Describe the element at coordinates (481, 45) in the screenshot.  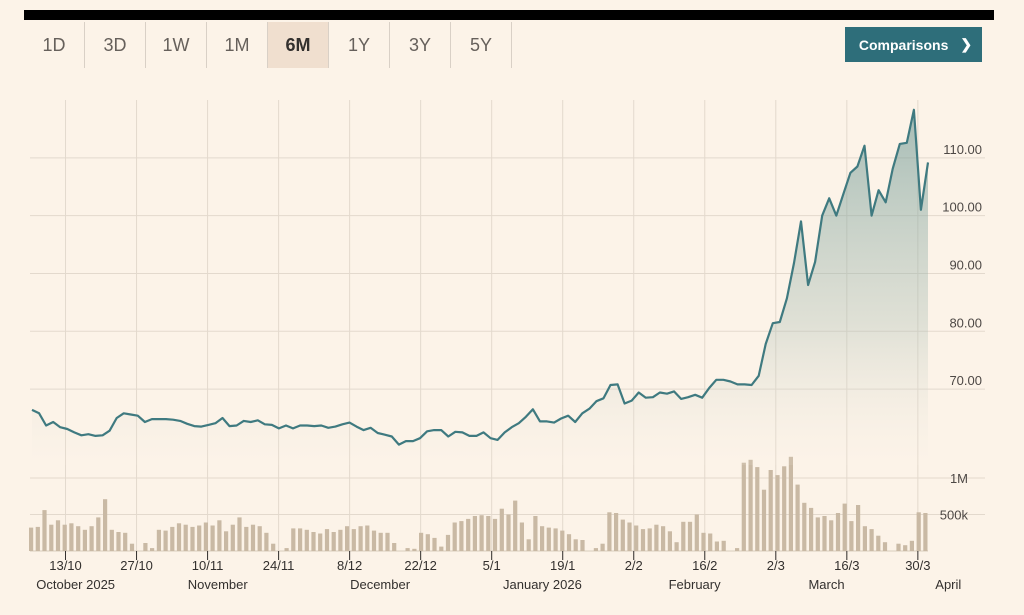
I see `tab-5y: 5Y` at that location.